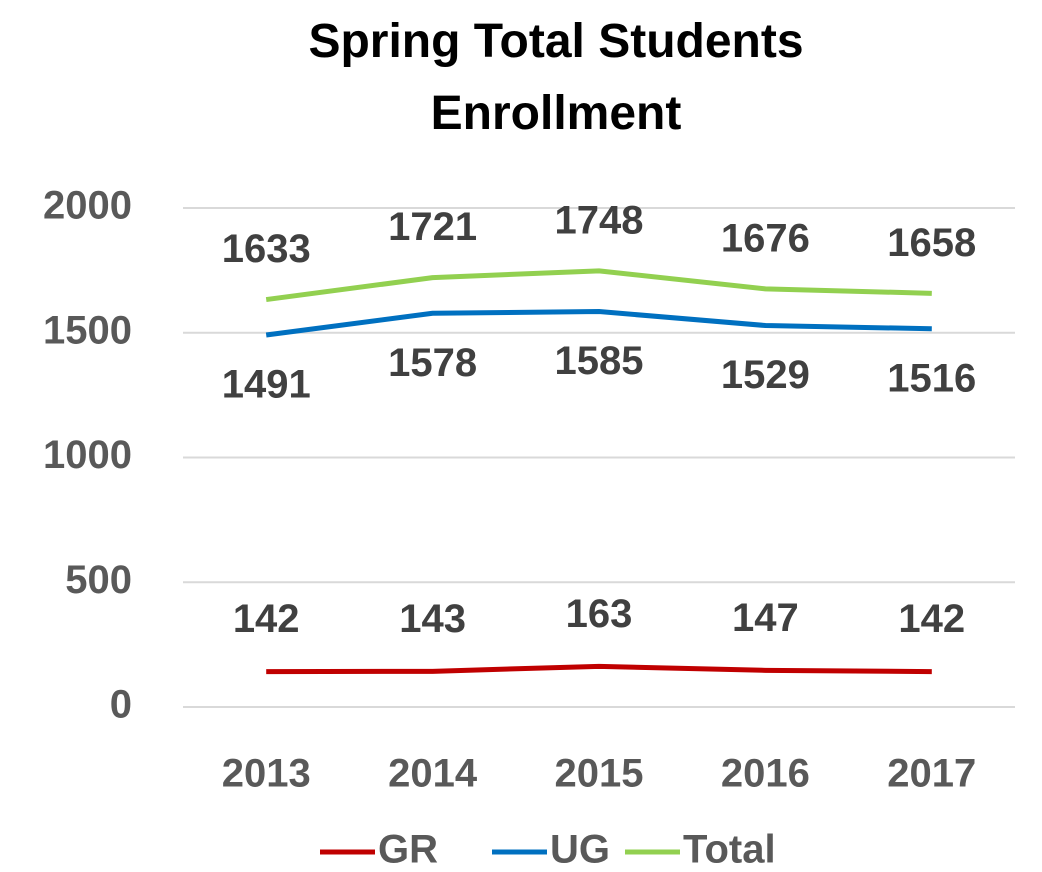 This screenshot has width=1042, height=872. Describe the element at coordinates (432, 227) in the screenshot. I see `data-label: 1721` at that location.